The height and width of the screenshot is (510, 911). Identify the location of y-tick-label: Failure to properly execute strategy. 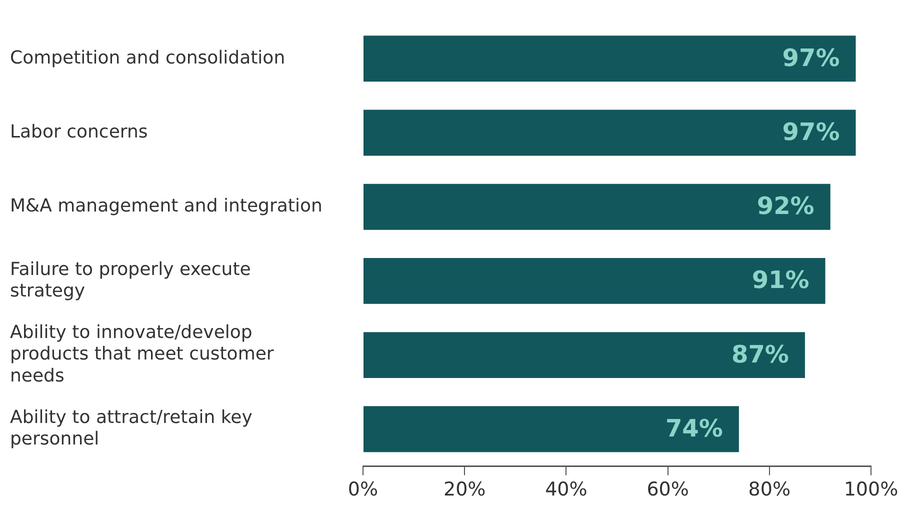
(130, 280).